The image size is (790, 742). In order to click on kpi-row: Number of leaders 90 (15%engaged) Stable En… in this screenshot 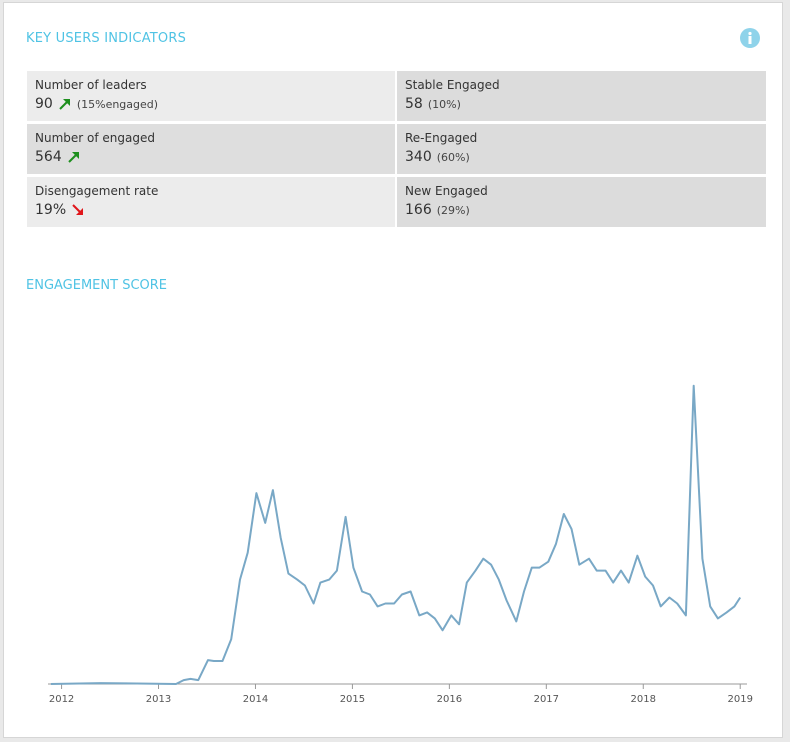, I will do `click(396, 96)`.